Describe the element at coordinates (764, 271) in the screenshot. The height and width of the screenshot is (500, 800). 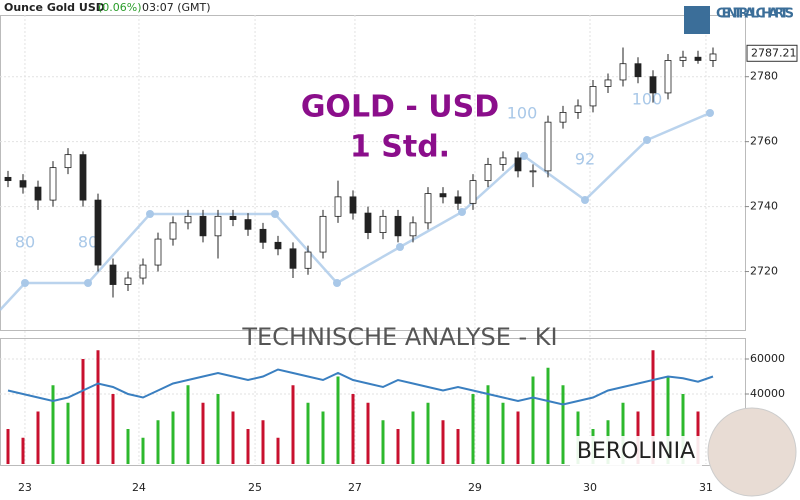
I see `y-tick-label: 2720` at that location.